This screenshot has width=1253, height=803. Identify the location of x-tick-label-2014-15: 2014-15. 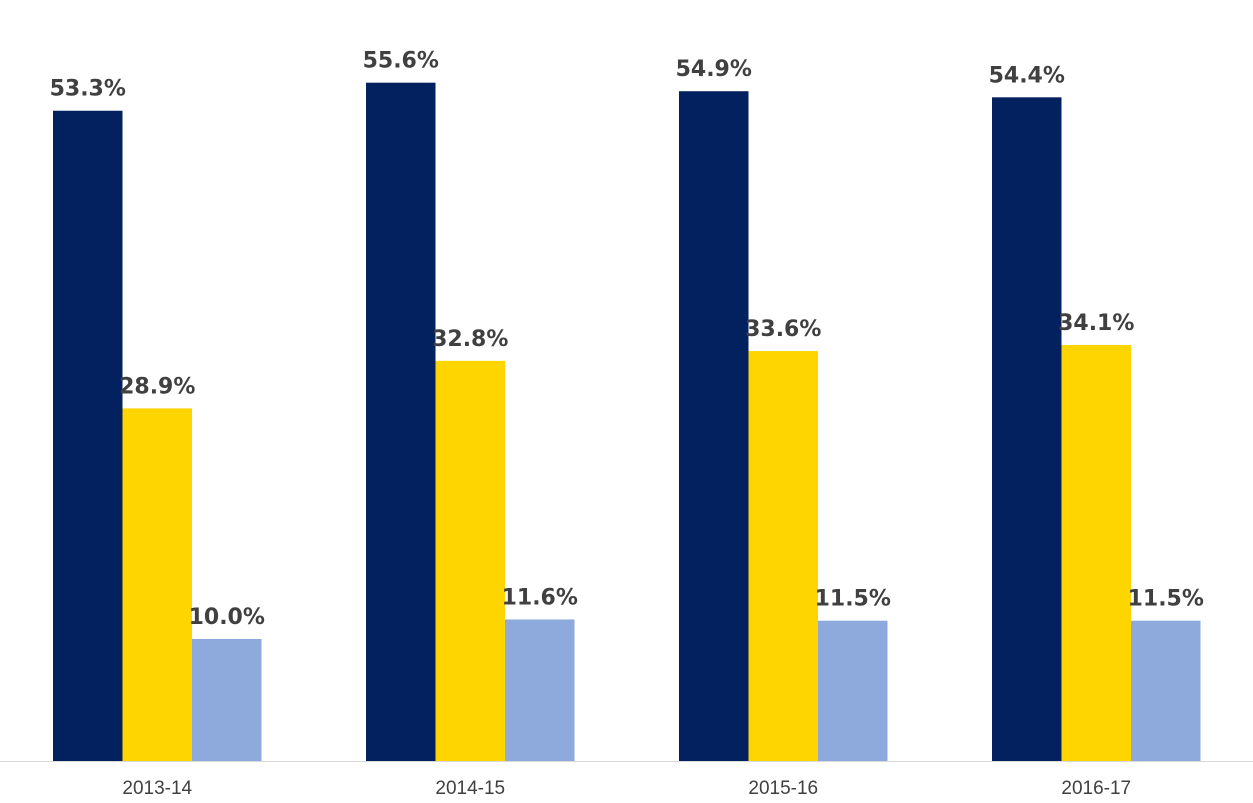
(470, 788).